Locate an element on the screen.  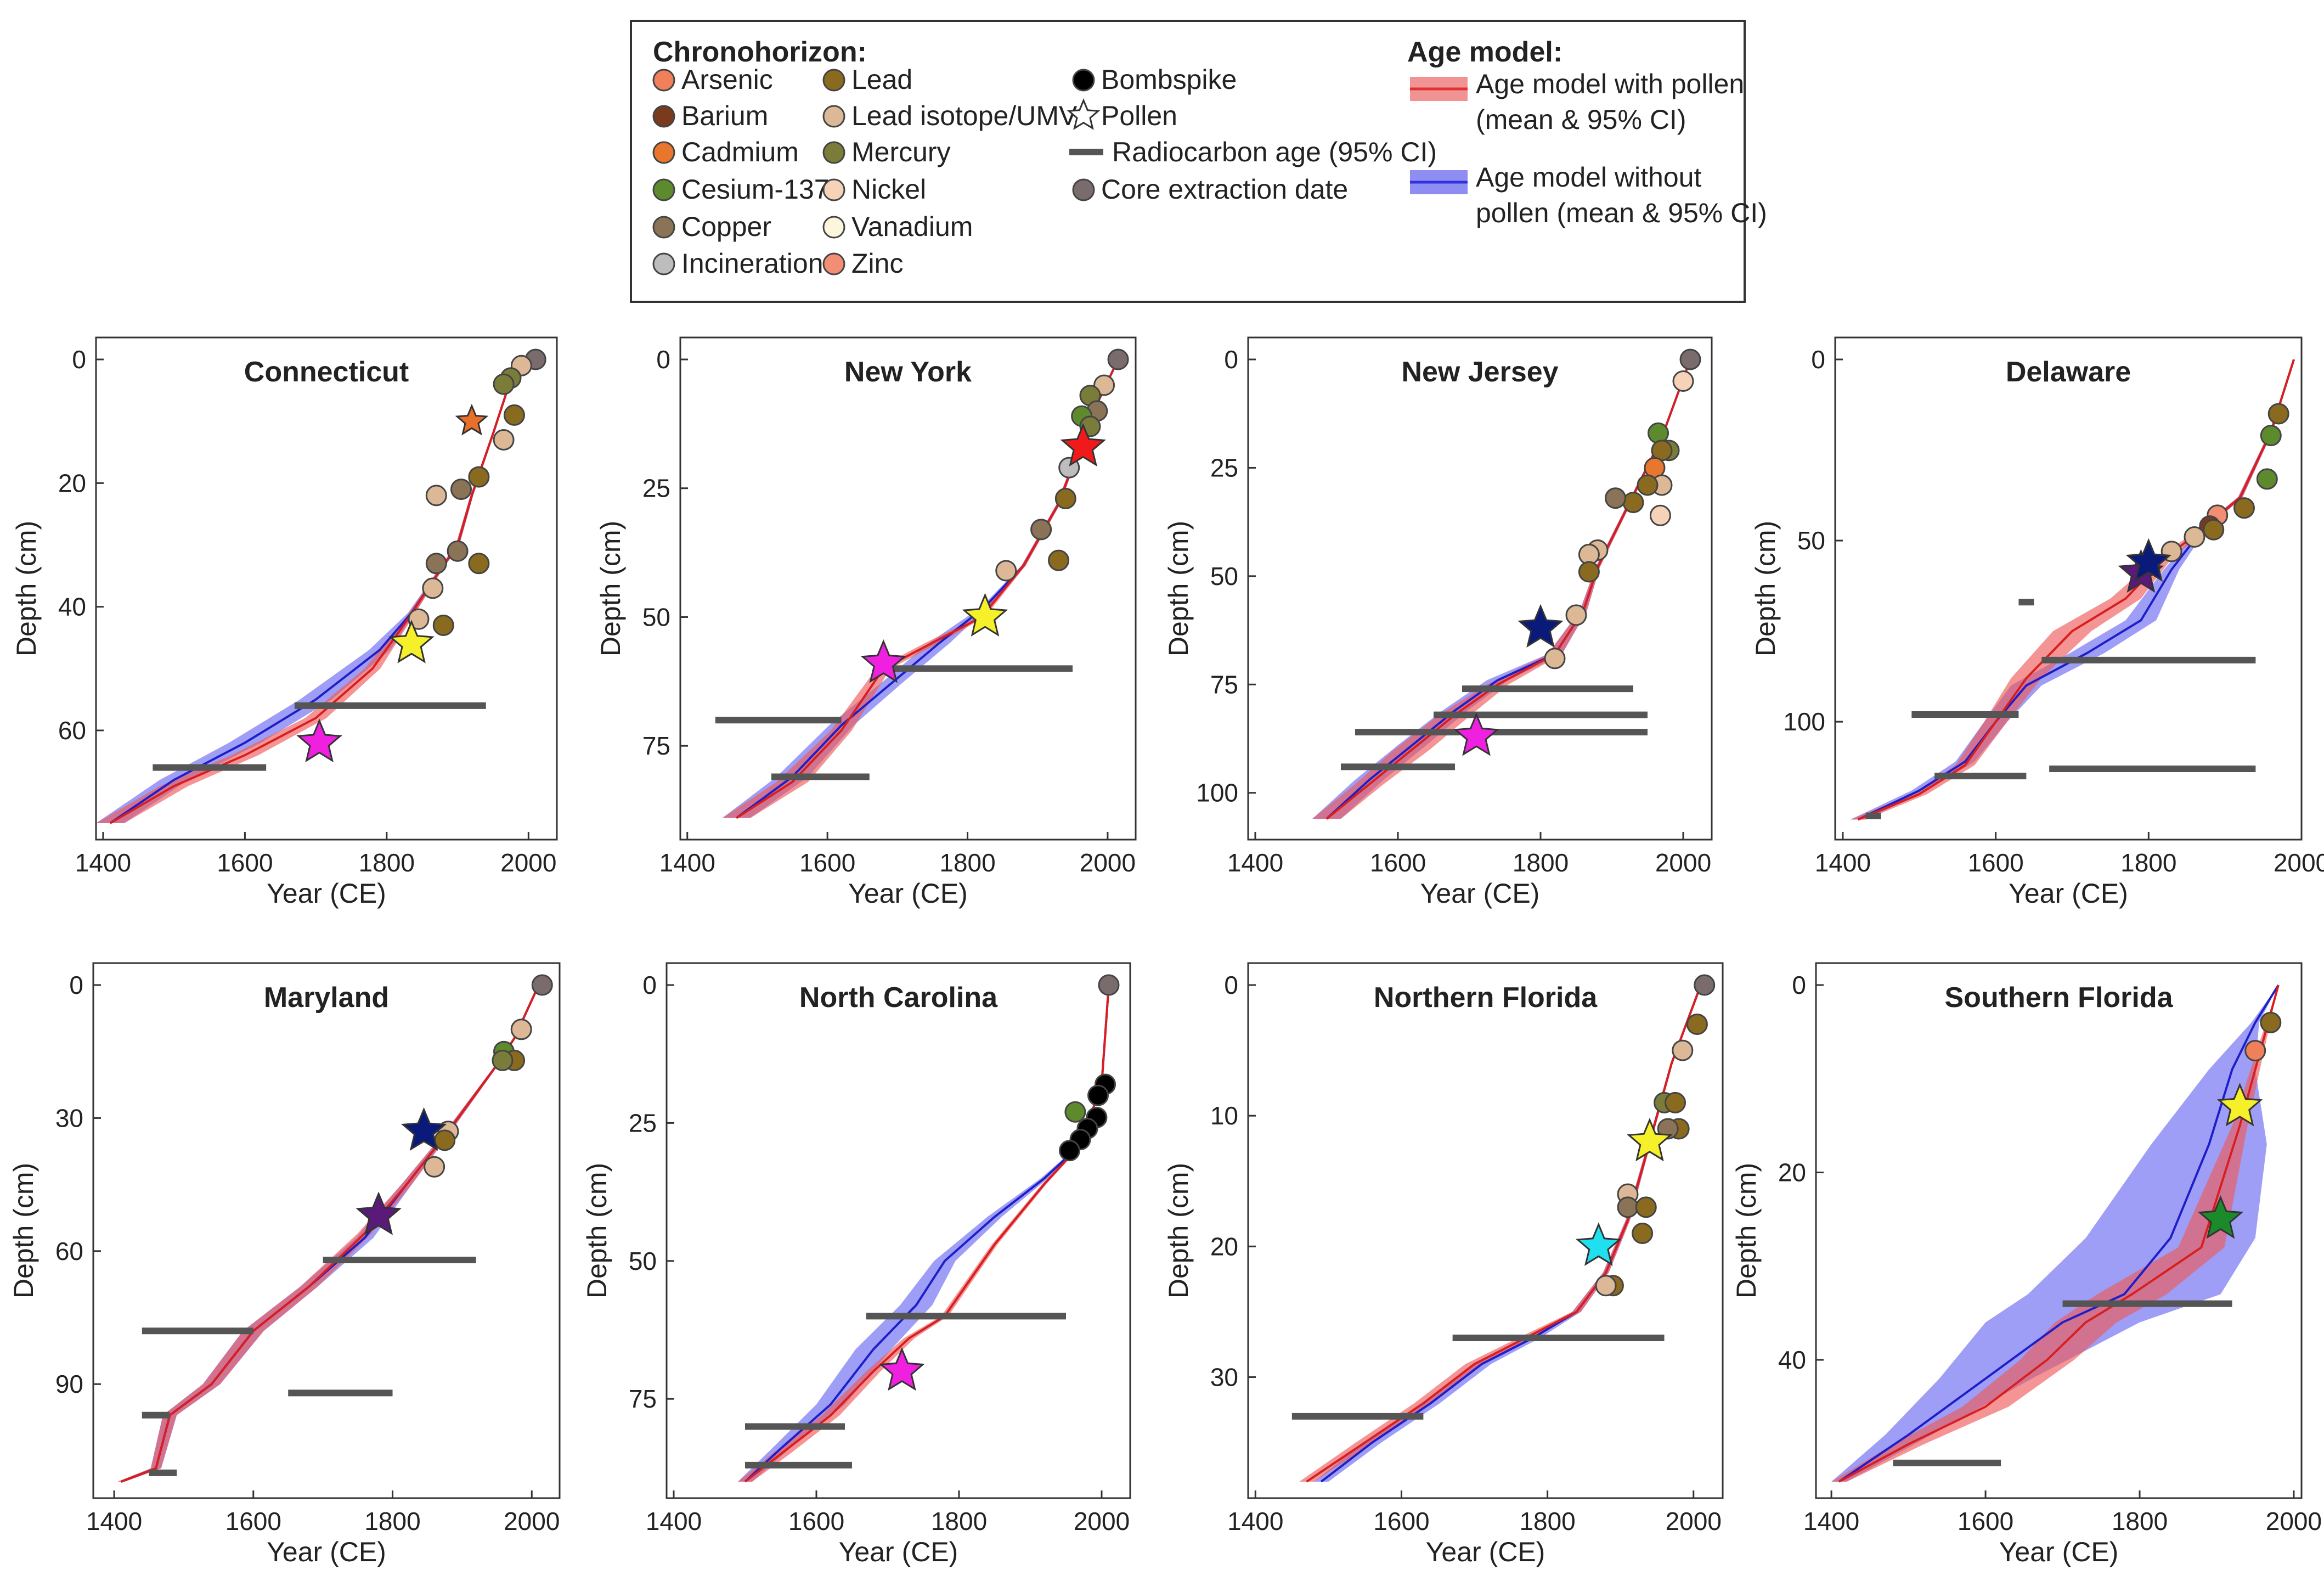
ci-band-with-pollen is located at coordinates (2054, 1234).